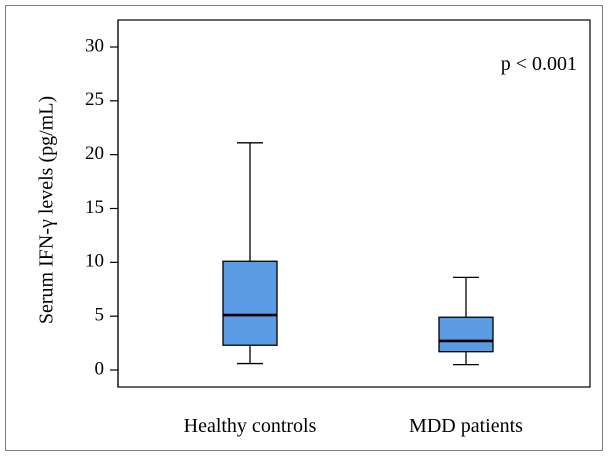  What do you see at coordinates (250, 426) in the screenshot?
I see `x-category-label: Healthy controls` at bounding box center [250, 426].